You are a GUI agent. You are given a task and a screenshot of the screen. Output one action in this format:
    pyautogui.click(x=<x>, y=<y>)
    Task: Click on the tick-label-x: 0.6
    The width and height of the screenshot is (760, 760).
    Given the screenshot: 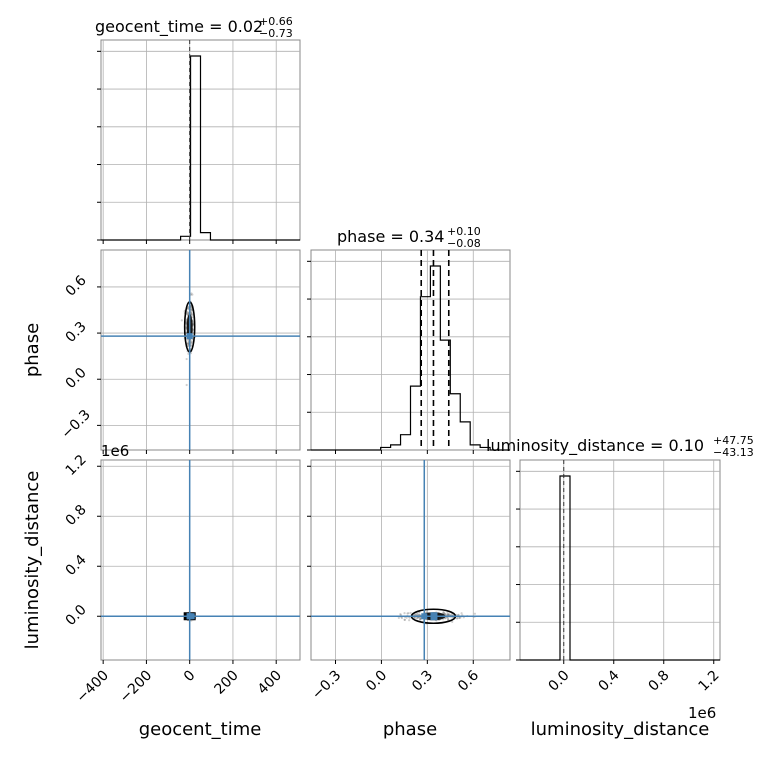 What is the action you would take?
    pyautogui.click(x=468, y=680)
    